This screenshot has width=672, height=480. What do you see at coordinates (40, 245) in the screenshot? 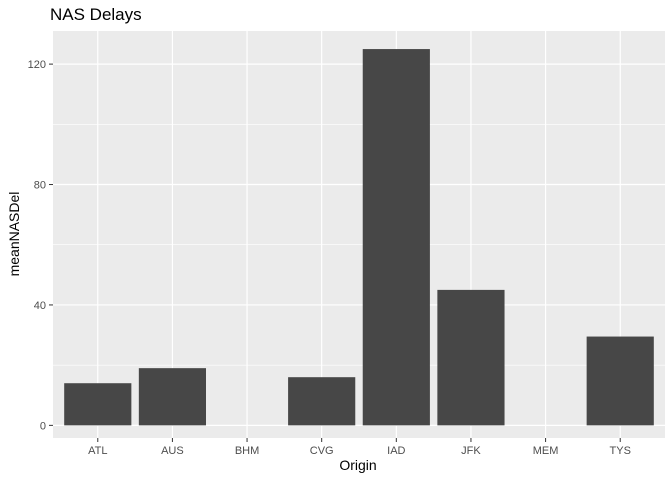
I see `y-axis: 0 40 80 120` at bounding box center [40, 245].